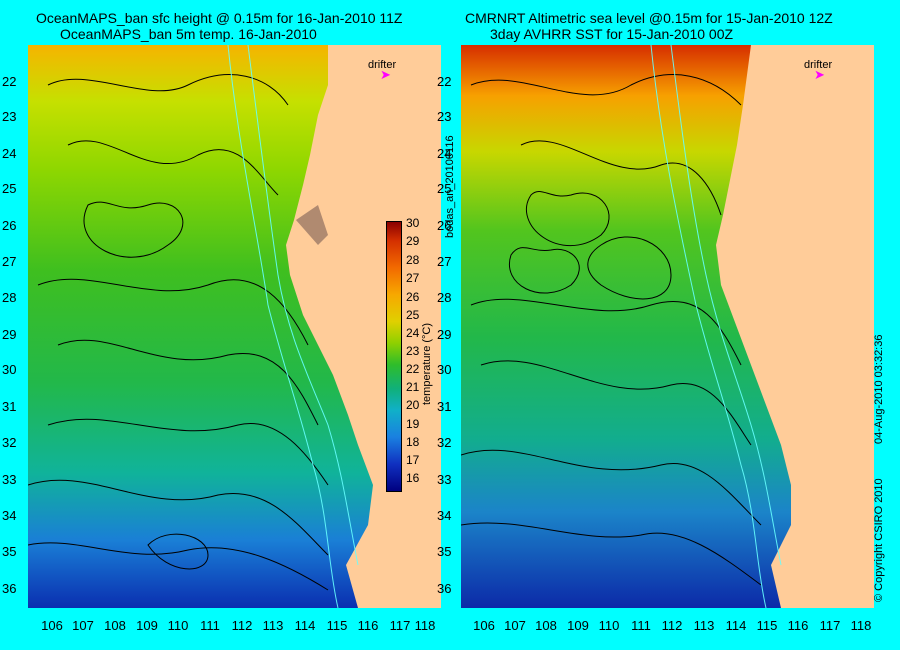 This screenshot has height=650, width=900. I want to click on temperature-colorbar, so click(394, 356).